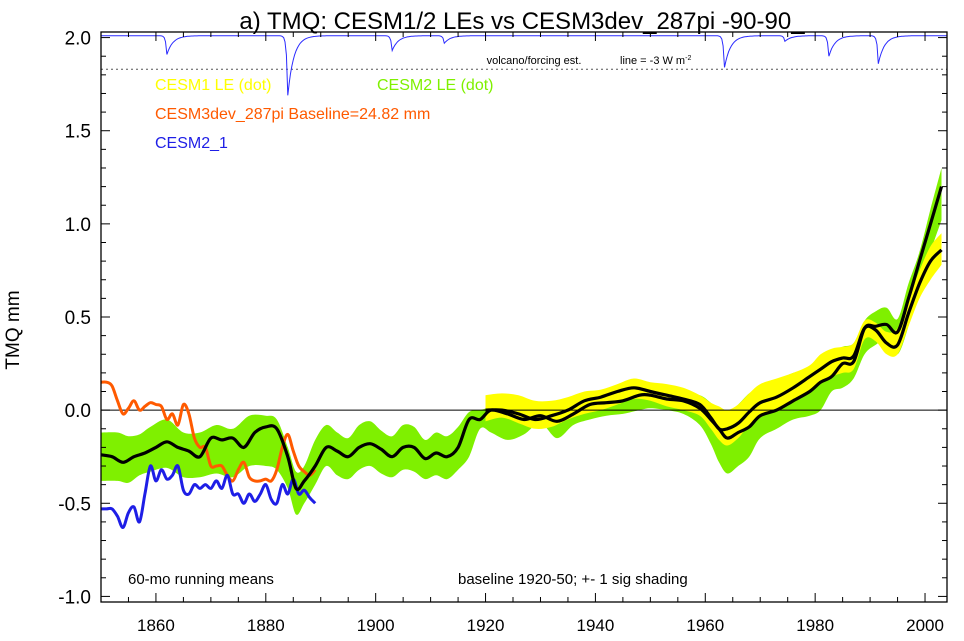 The image size is (964, 641). Describe the element at coordinates (596, 625) in the screenshot. I see `x-tick-label: 1940` at that location.